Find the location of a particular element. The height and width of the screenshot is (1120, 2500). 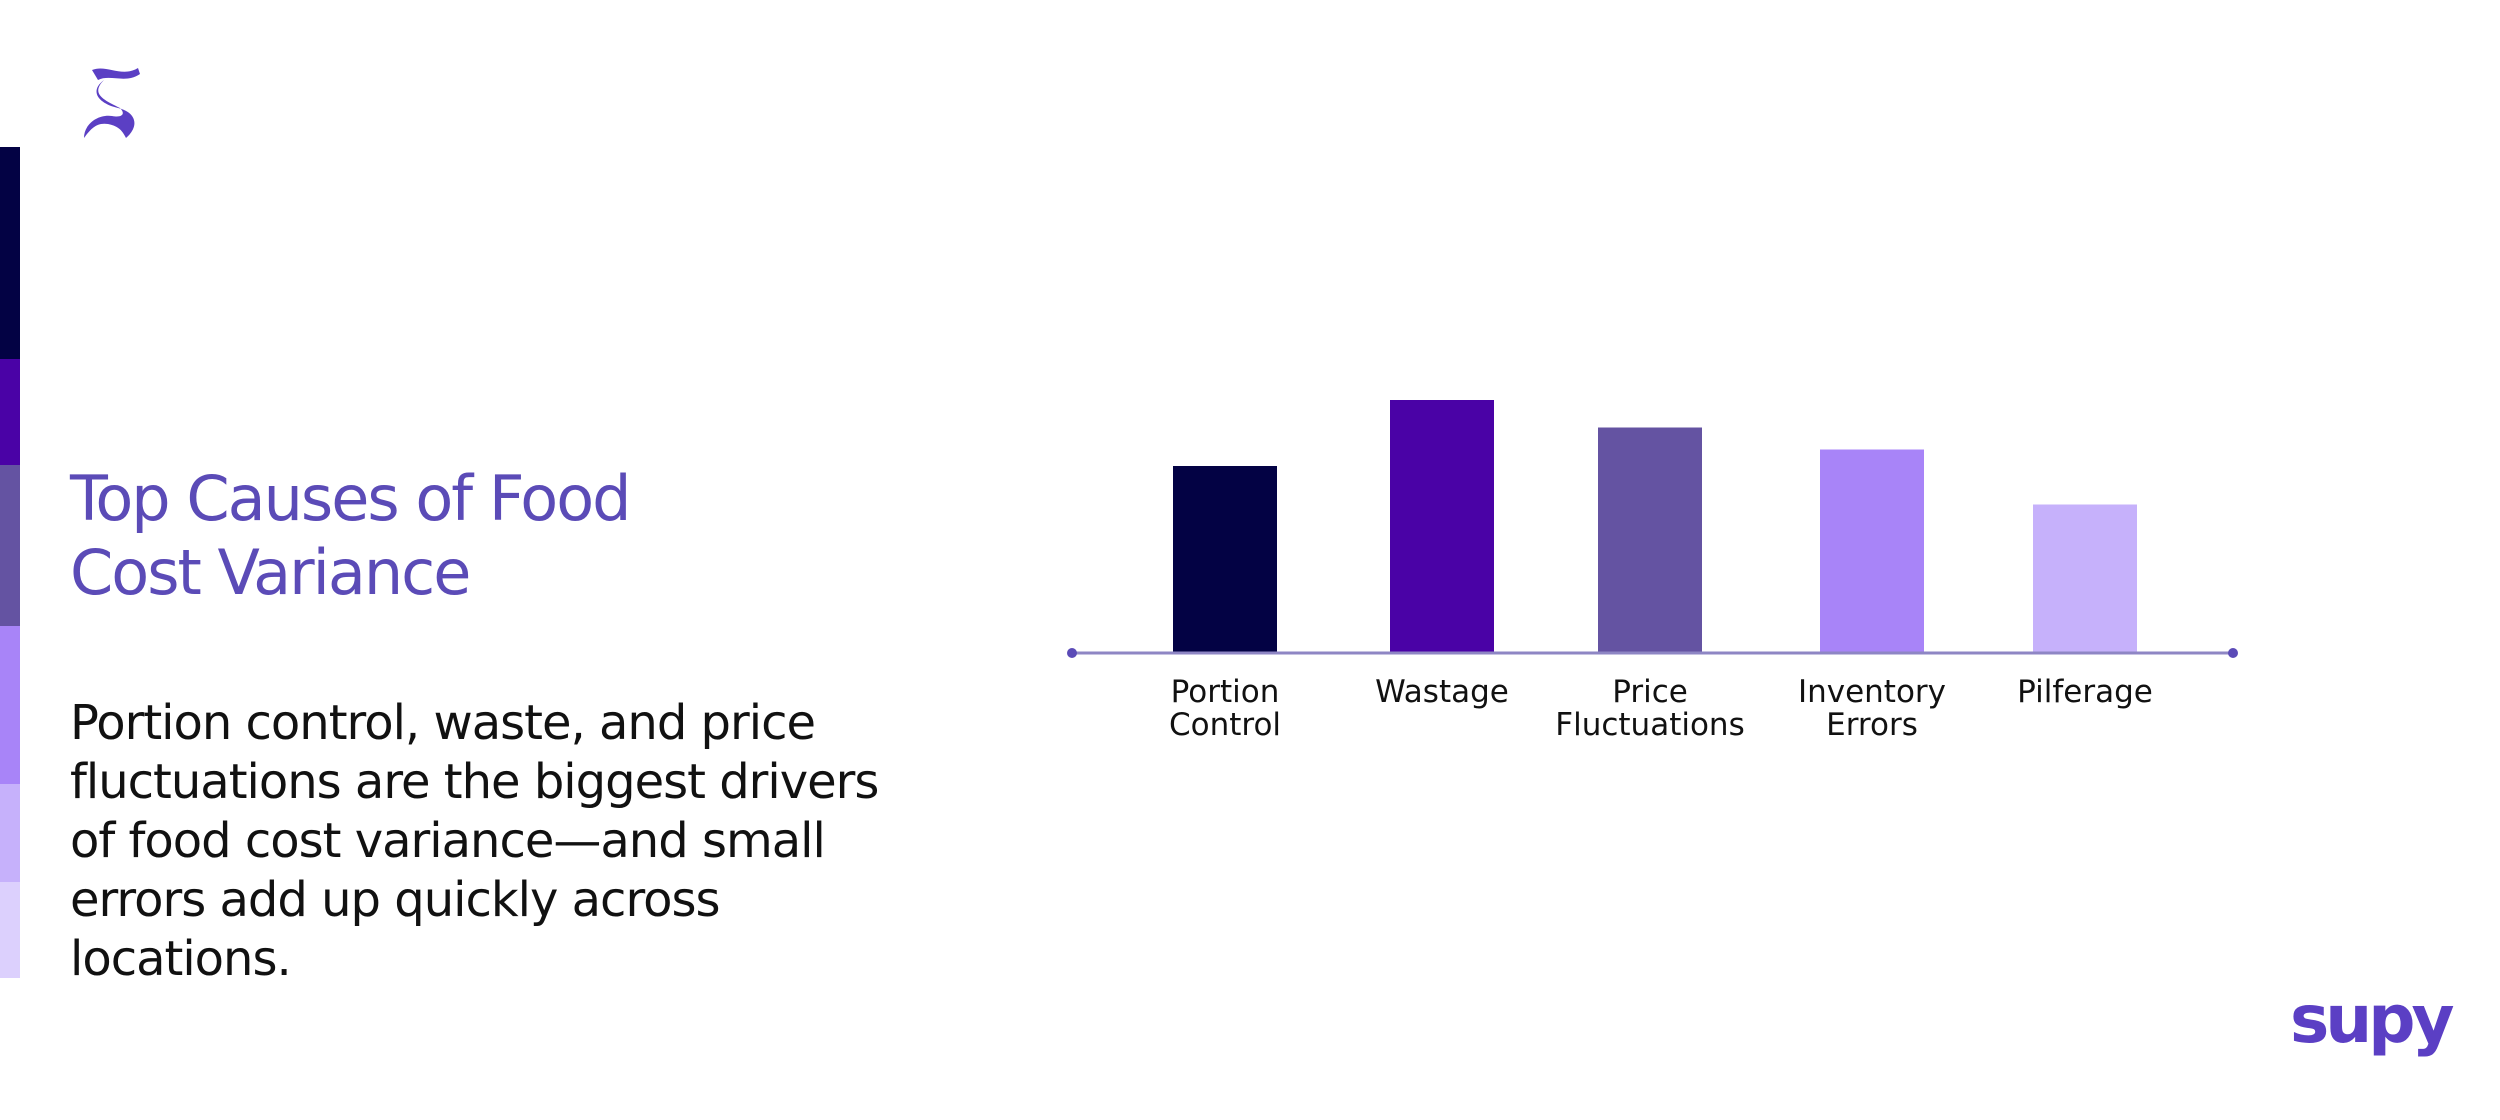

bar-wastage is located at coordinates (1442, 526).